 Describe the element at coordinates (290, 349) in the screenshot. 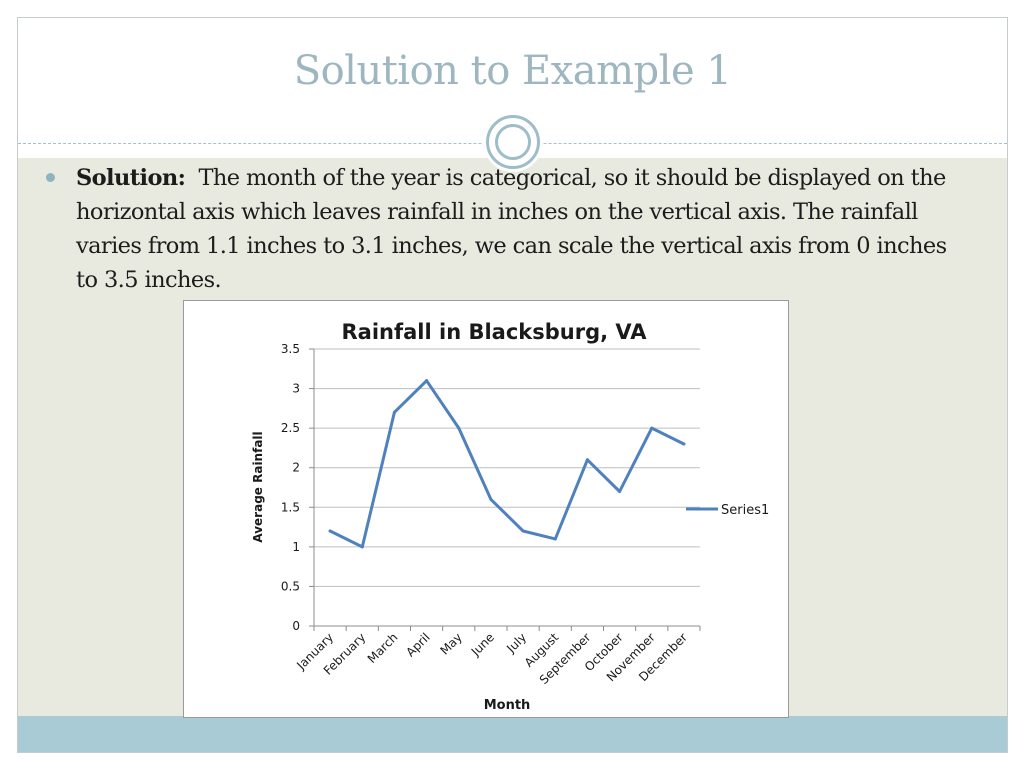

I see `y-tick-label: 3.5` at that location.